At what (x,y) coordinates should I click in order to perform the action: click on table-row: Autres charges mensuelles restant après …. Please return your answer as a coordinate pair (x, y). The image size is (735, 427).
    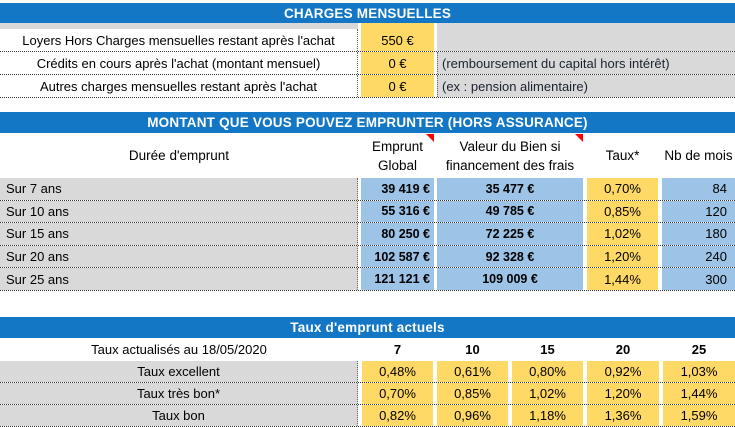
    Looking at the image, I should click on (367, 86).